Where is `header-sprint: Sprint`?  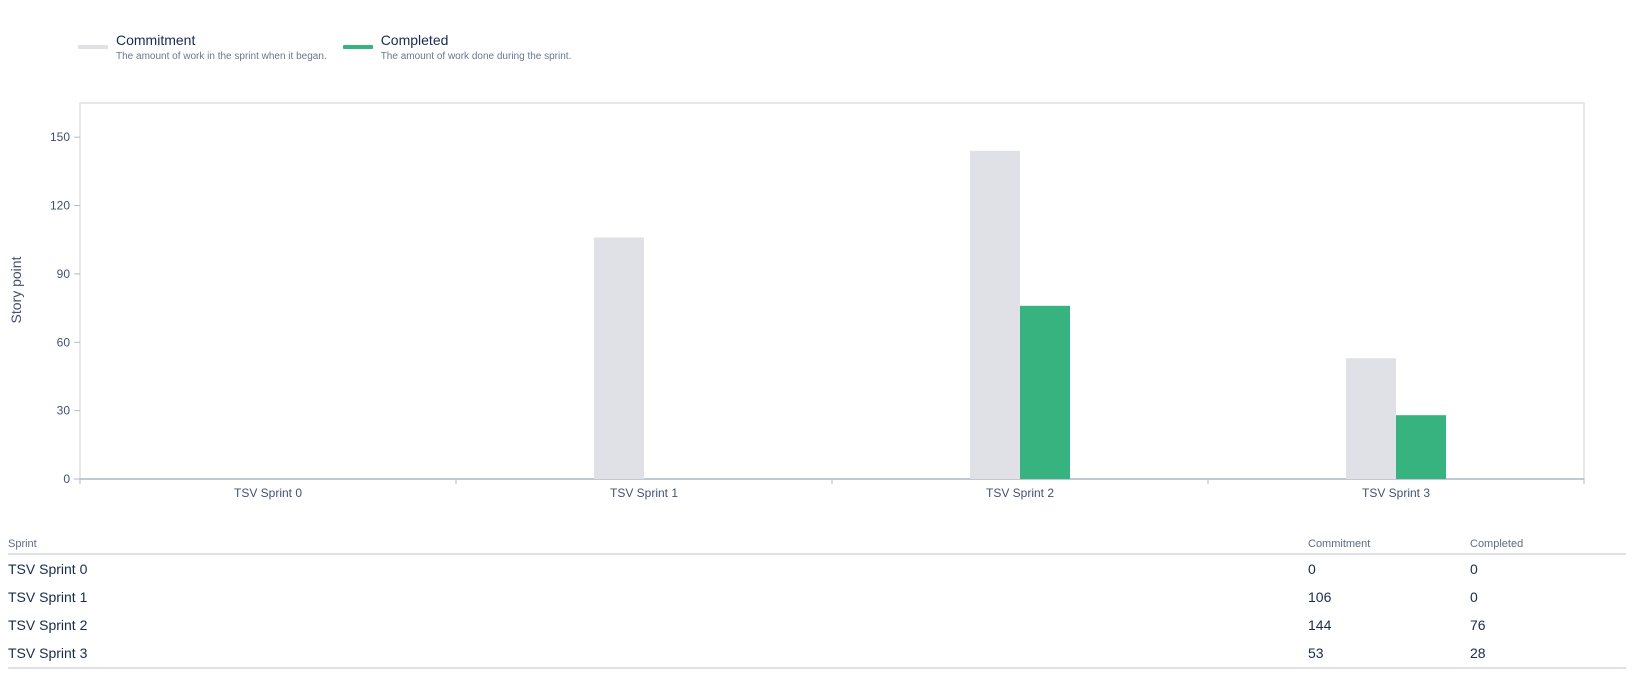 header-sprint: Sprint is located at coordinates (658, 545).